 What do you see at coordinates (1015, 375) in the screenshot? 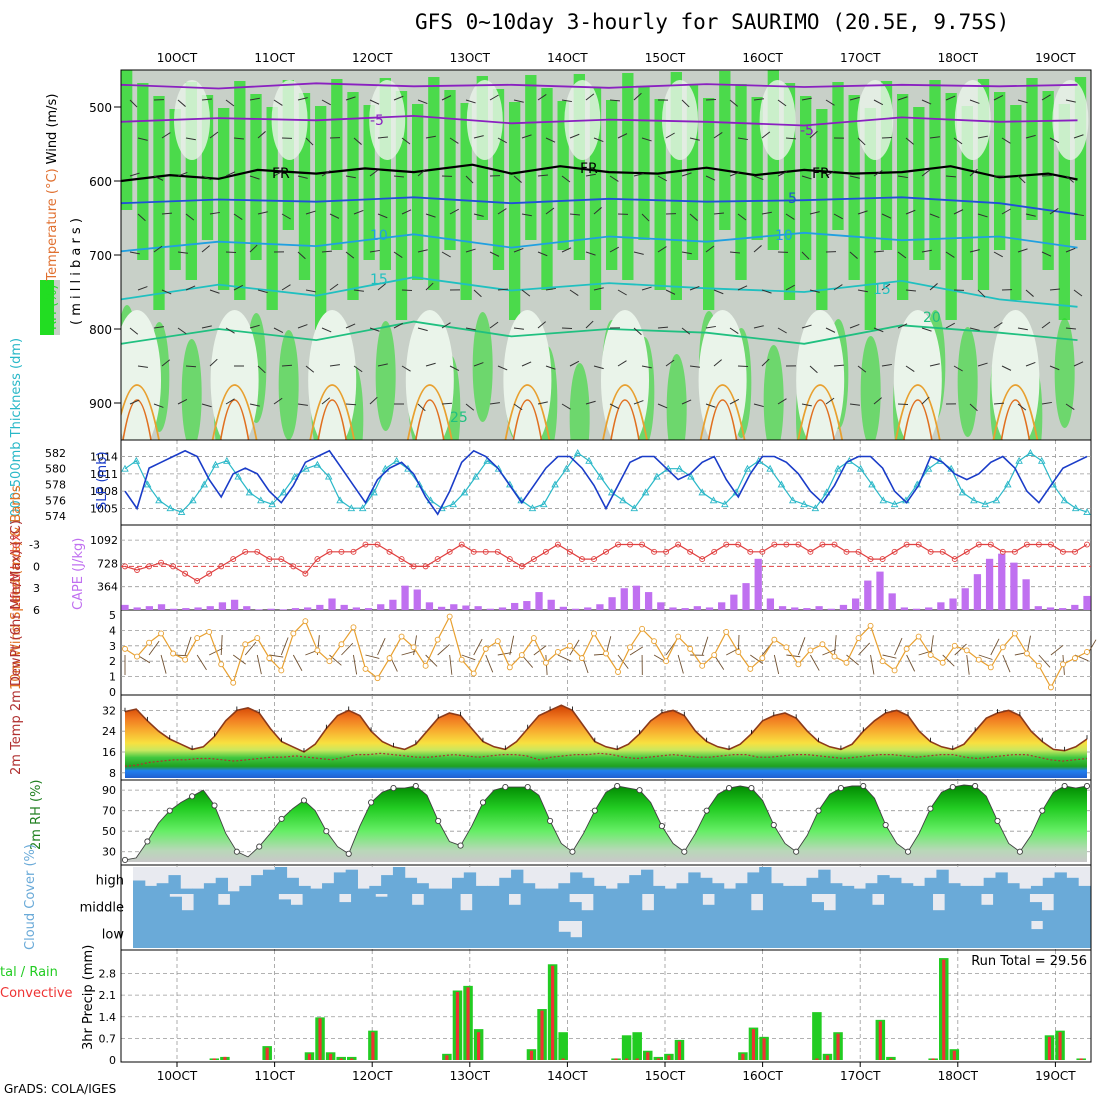
I see `rh-pale-plume` at bounding box center [1015, 375].